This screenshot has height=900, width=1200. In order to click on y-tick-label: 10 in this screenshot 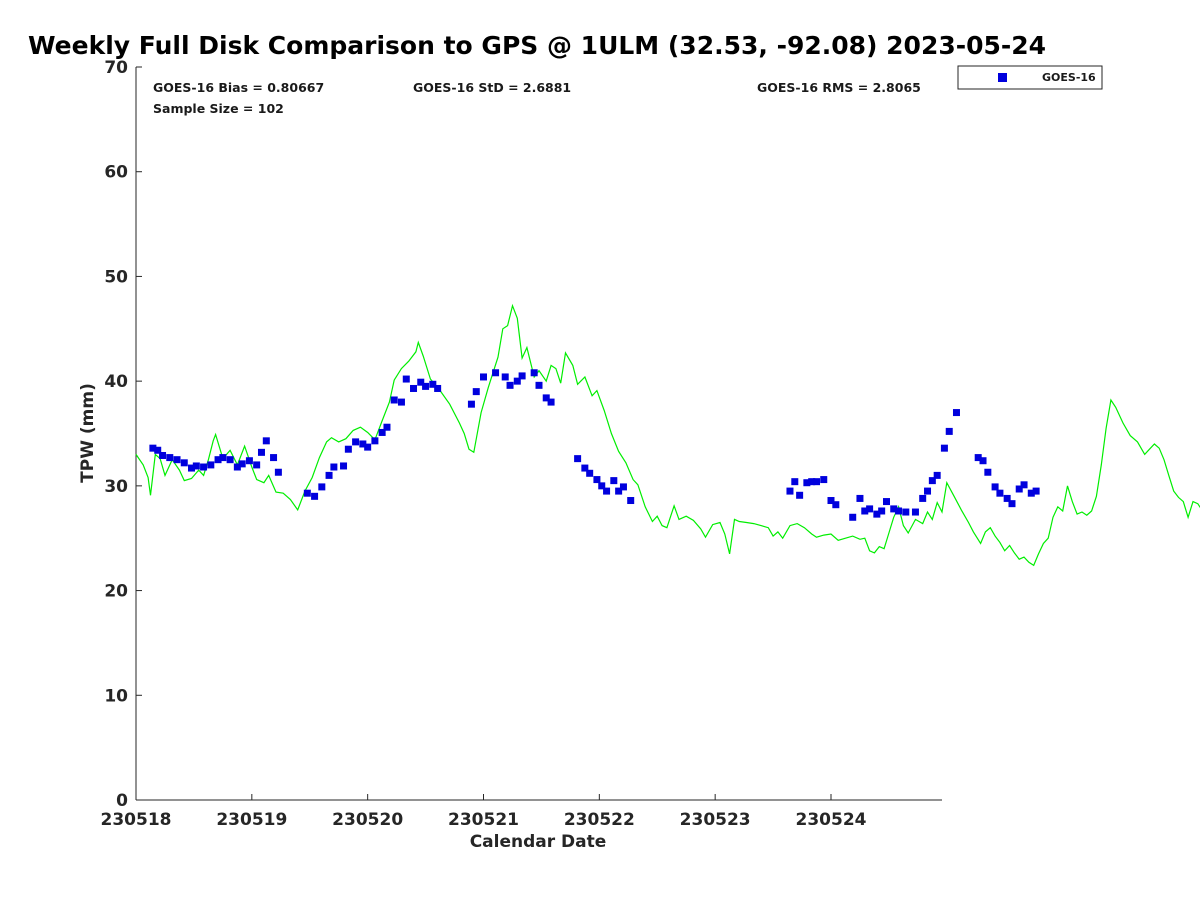, I will do `click(116, 696)`.